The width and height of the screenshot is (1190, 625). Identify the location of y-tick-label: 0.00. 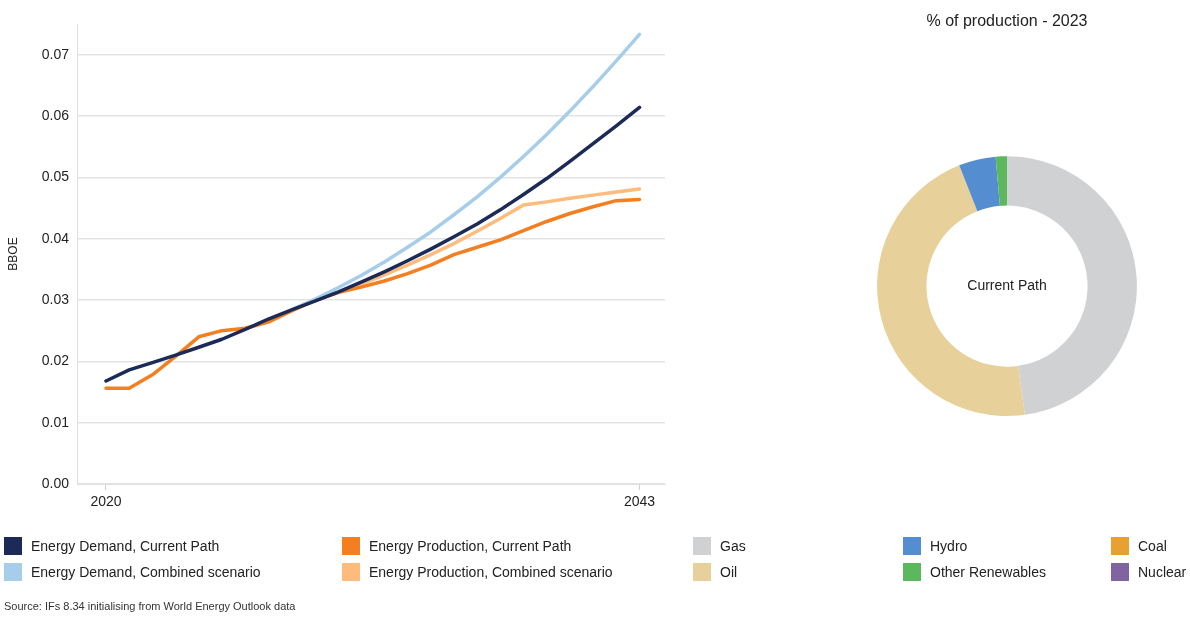
(55, 482).